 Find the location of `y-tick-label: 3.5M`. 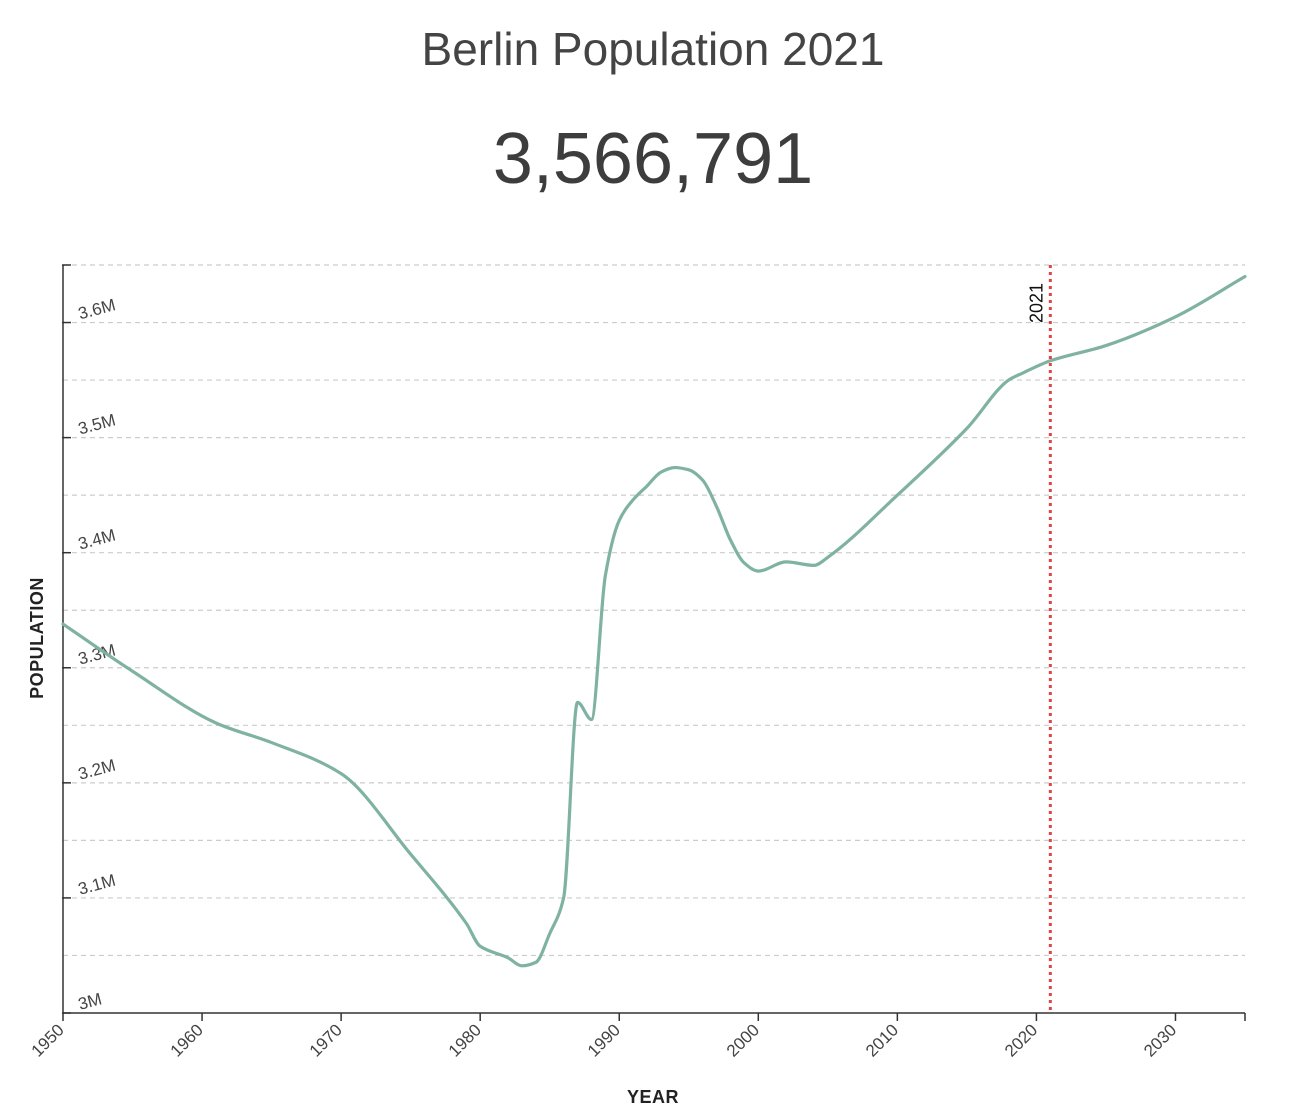

y-tick-label: 3.5M is located at coordinates (96, 424).